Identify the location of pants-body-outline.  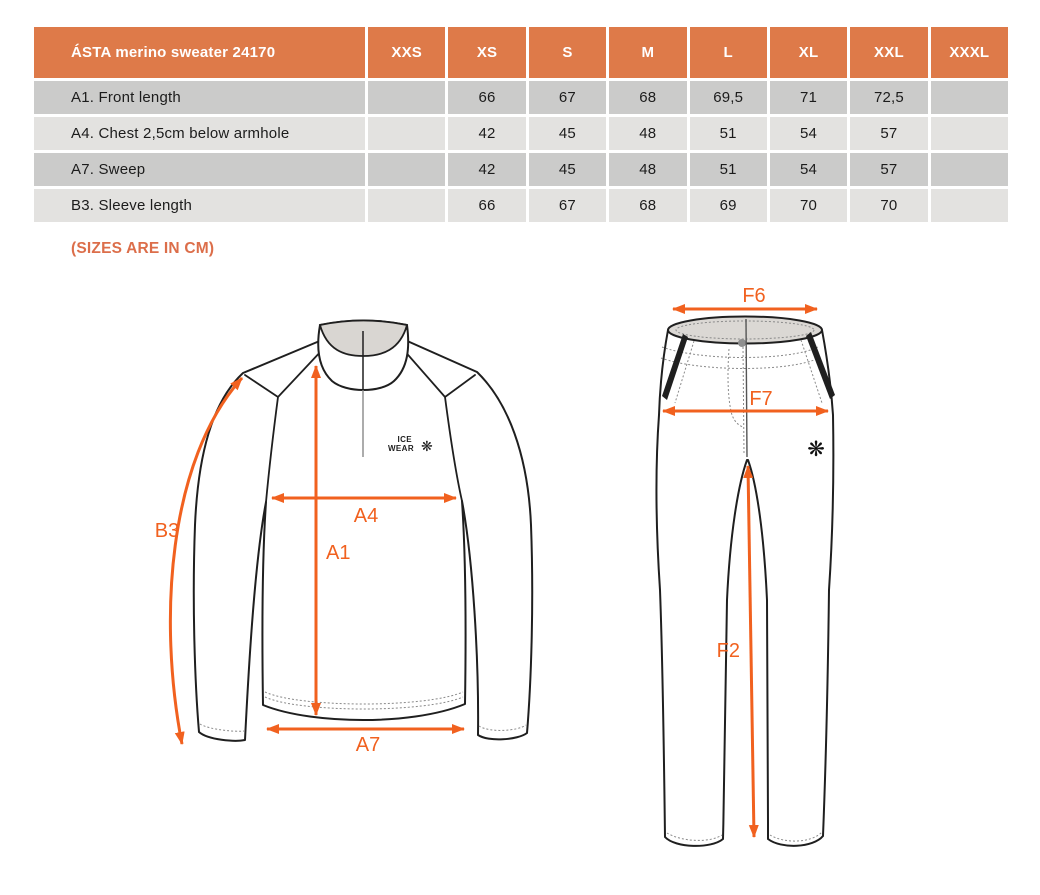
(745, 588).